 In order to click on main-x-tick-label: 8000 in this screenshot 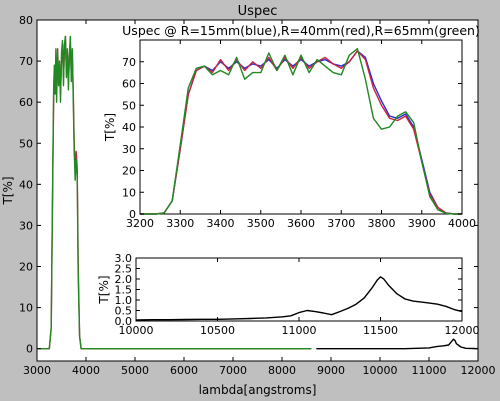, I will do `click(282, 370)`.